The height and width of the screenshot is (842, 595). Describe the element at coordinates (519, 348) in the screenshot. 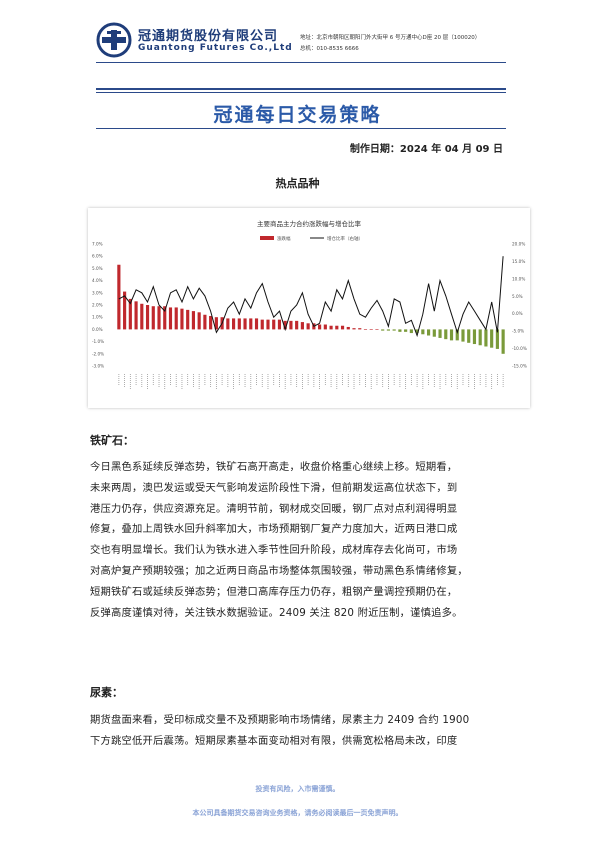

I see `right-axis-tick-label: -10.0%` at that location.